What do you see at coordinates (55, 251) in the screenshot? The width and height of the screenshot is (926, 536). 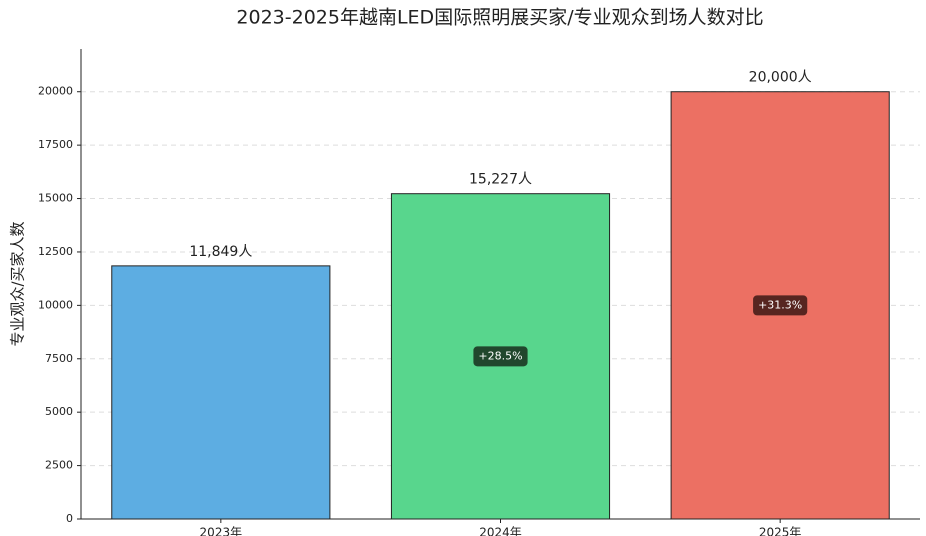 I see `y-tick-label: 12500` at bounding box center [55, 251].